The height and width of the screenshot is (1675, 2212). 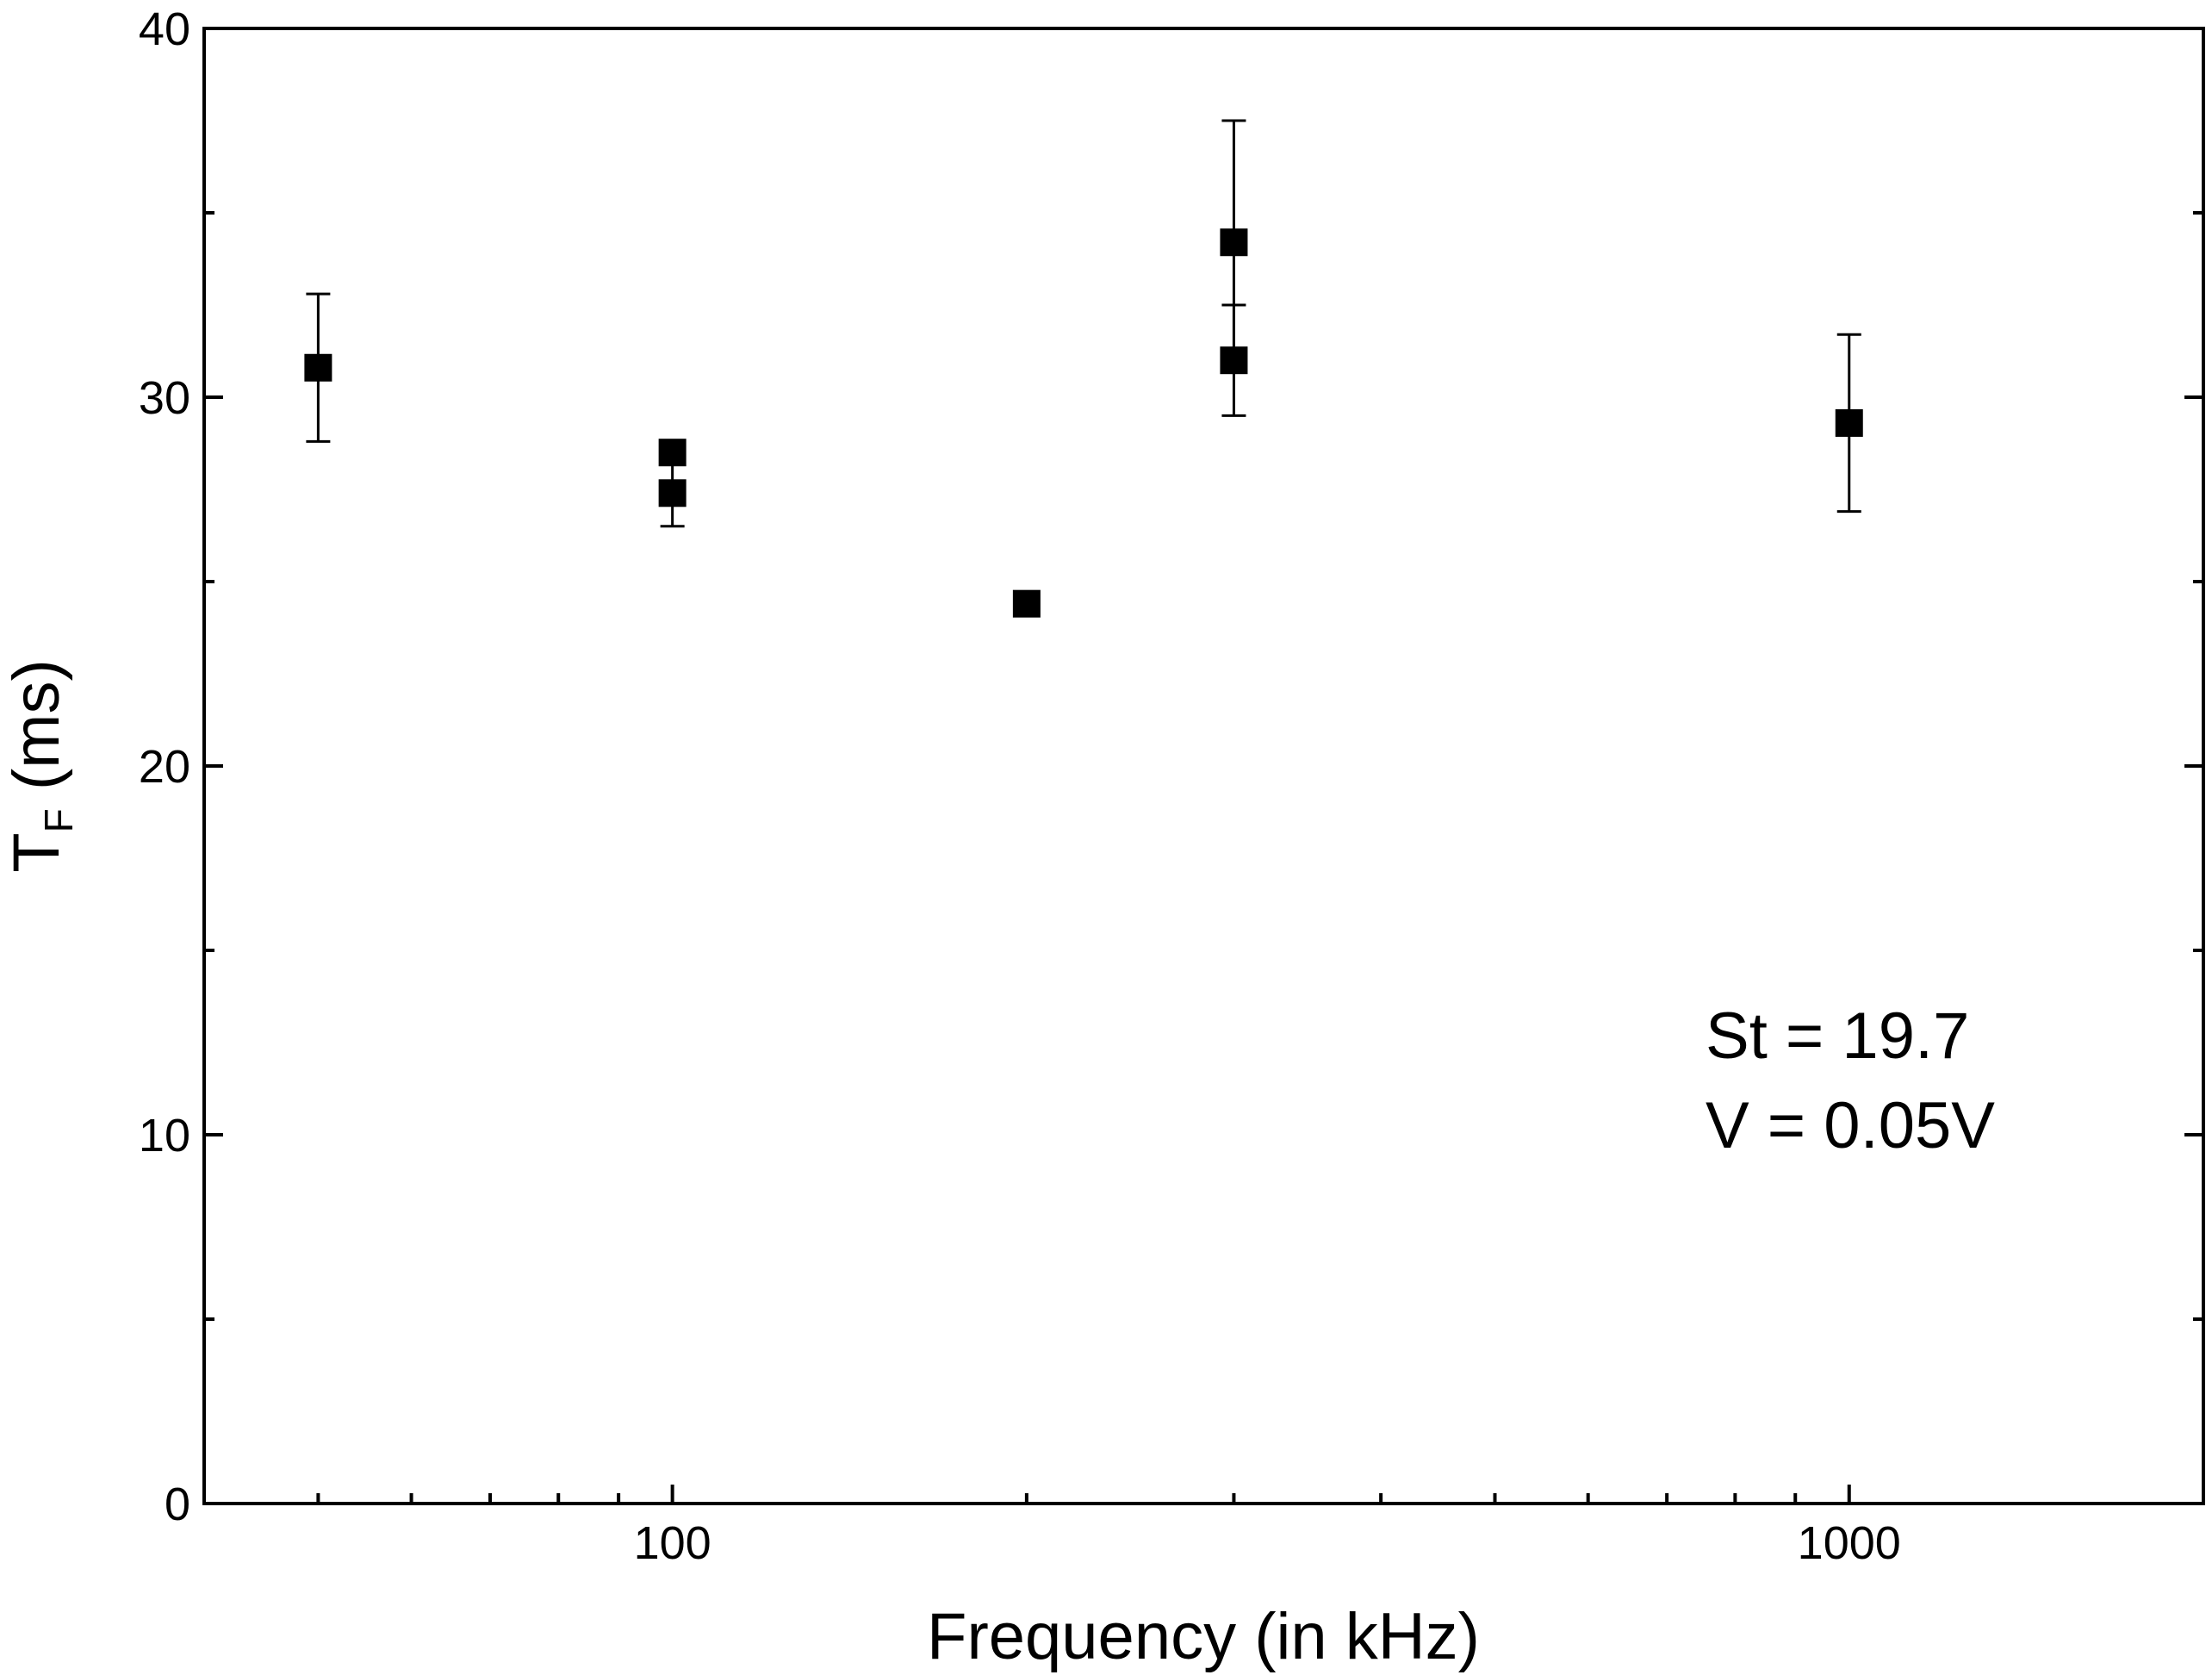 What do you see at coordinates (36, 852) in the screenshot?
I see `y-axis-title-main: T` at bounding box center [36, 852].